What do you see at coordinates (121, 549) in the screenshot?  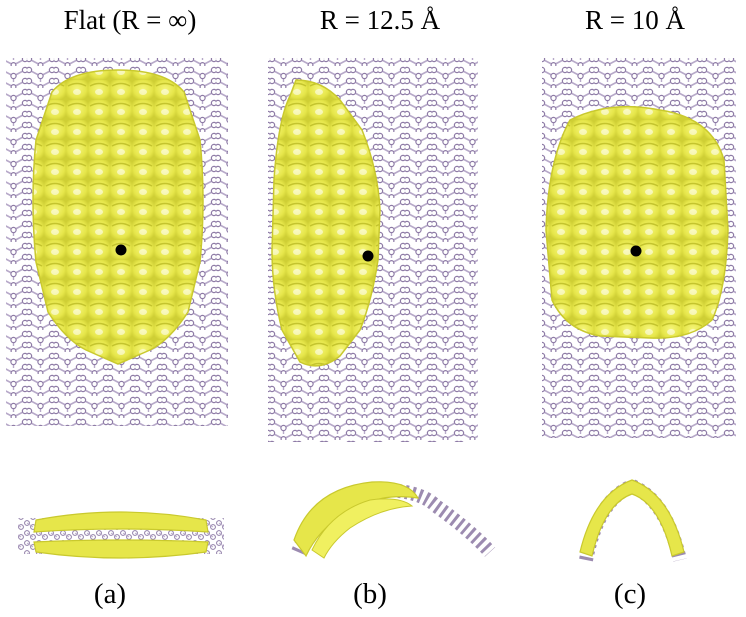 I see `panel-a-side-density-bottom` at bounding box center [121, 549].